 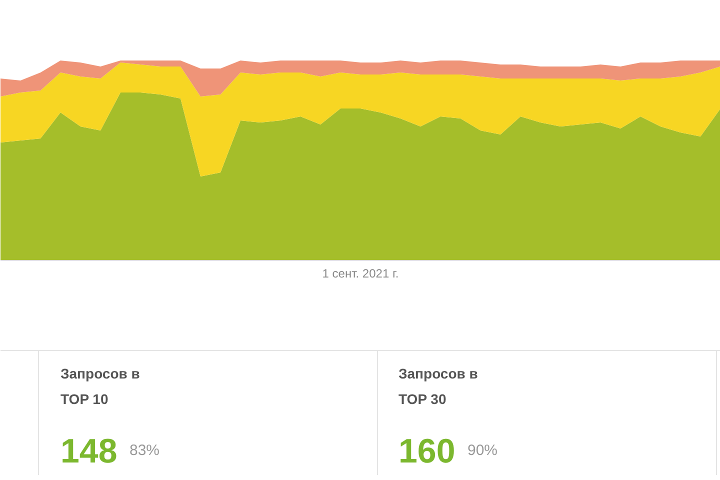 What do you see at coordinates (89, 451) in the screenshot?
I see `text: 148` at bounding box center [89, 451].